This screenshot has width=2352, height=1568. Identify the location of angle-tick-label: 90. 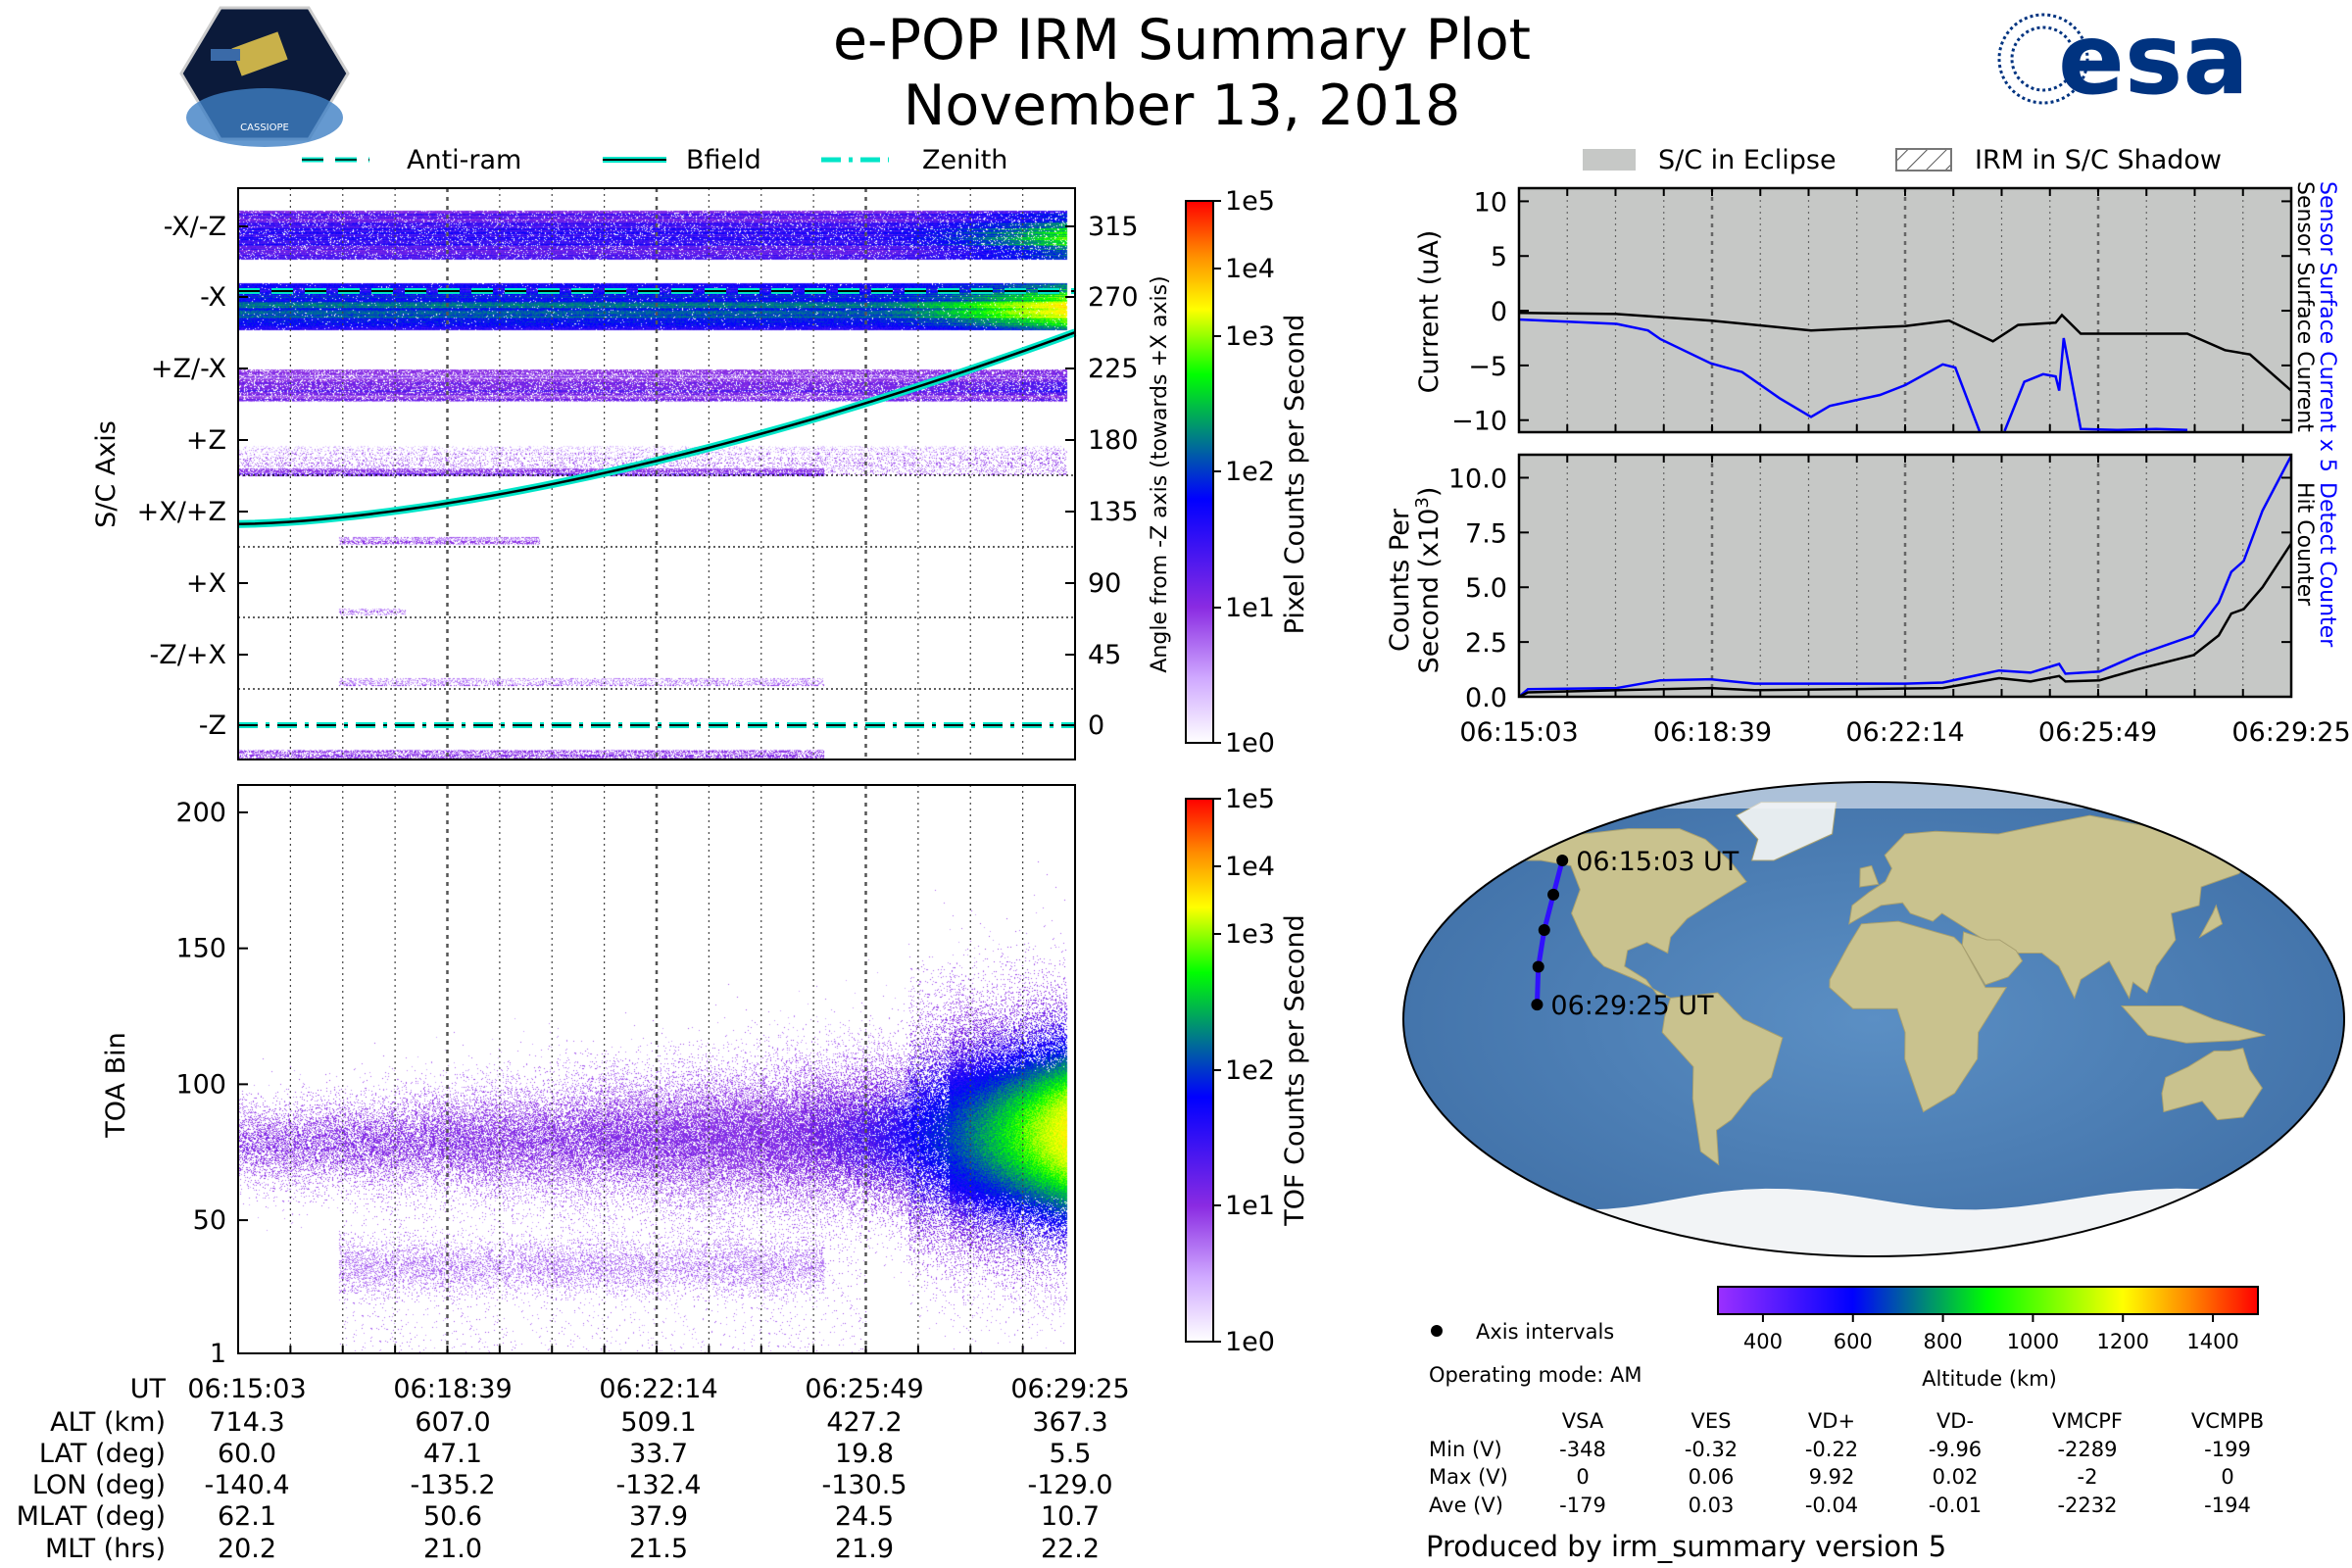
(1104, 583).